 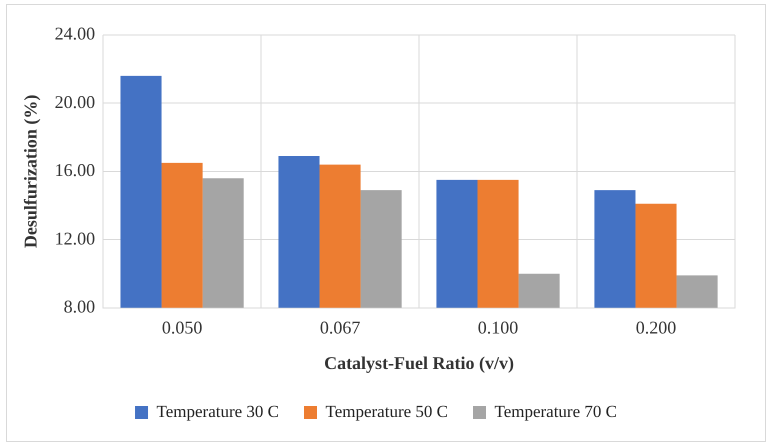 What do you see at coordinates (30, 171) in the screenshot?
I see `y-axis-title: Desulfurization (%)` at bounding box center [30, 171].